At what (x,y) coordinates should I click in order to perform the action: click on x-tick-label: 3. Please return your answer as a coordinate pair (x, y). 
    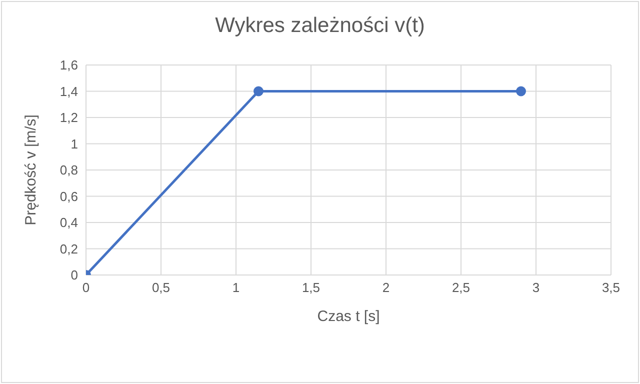
    Looking at the image, I should click on (536, 288).